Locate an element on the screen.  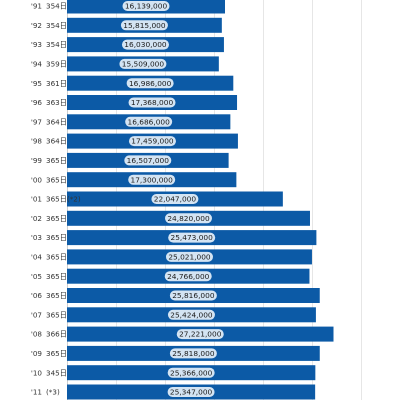
value-label: 25,347,000 is located at coordinates (191, 392).